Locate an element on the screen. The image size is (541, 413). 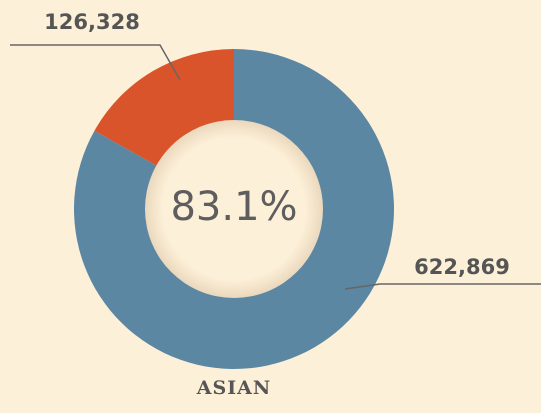
data-label: 622,869 is located at coordinates (462, 267).